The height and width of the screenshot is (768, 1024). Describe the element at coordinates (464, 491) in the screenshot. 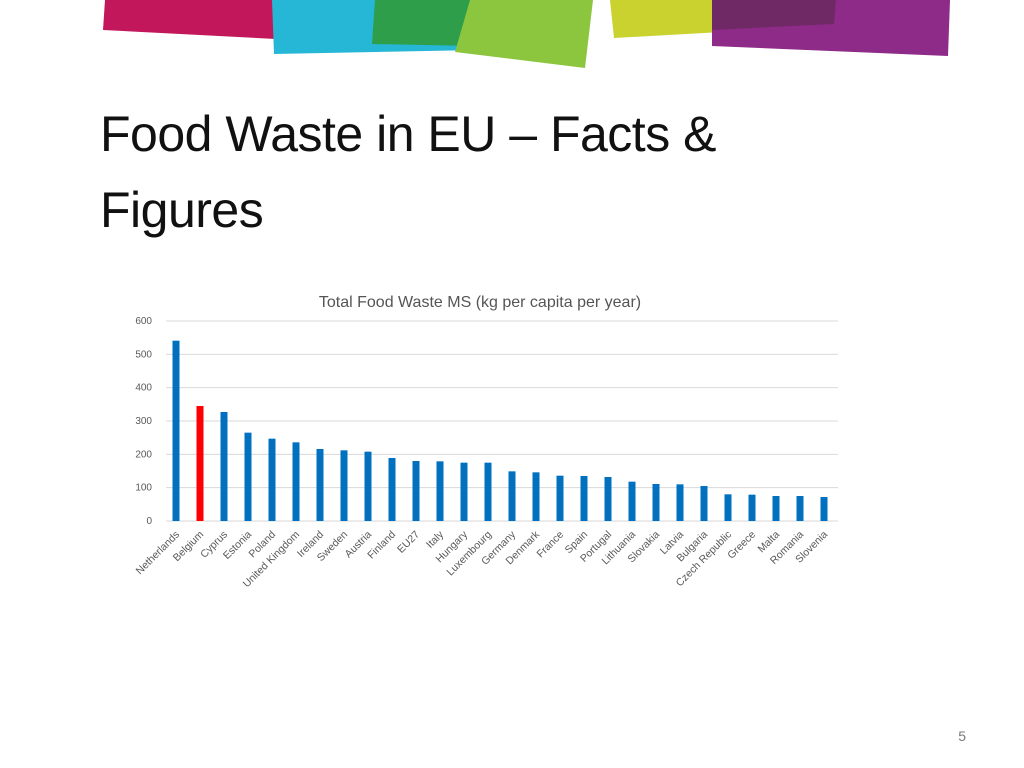

I see `bar-hungary` at that location.